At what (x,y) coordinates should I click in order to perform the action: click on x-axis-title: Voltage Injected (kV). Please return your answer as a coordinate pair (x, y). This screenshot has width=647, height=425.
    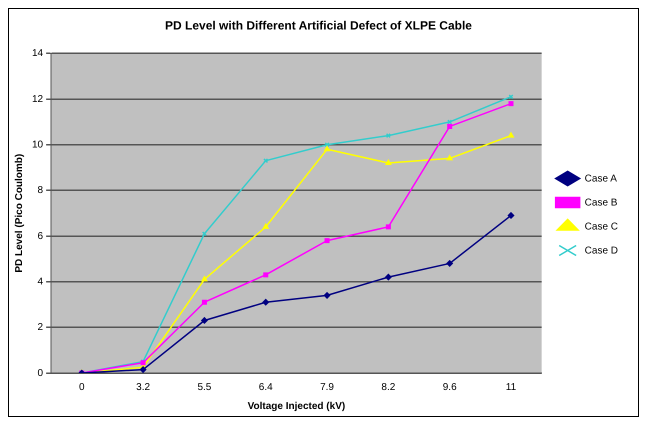
    Looking at the image, I should click on (297, 406).